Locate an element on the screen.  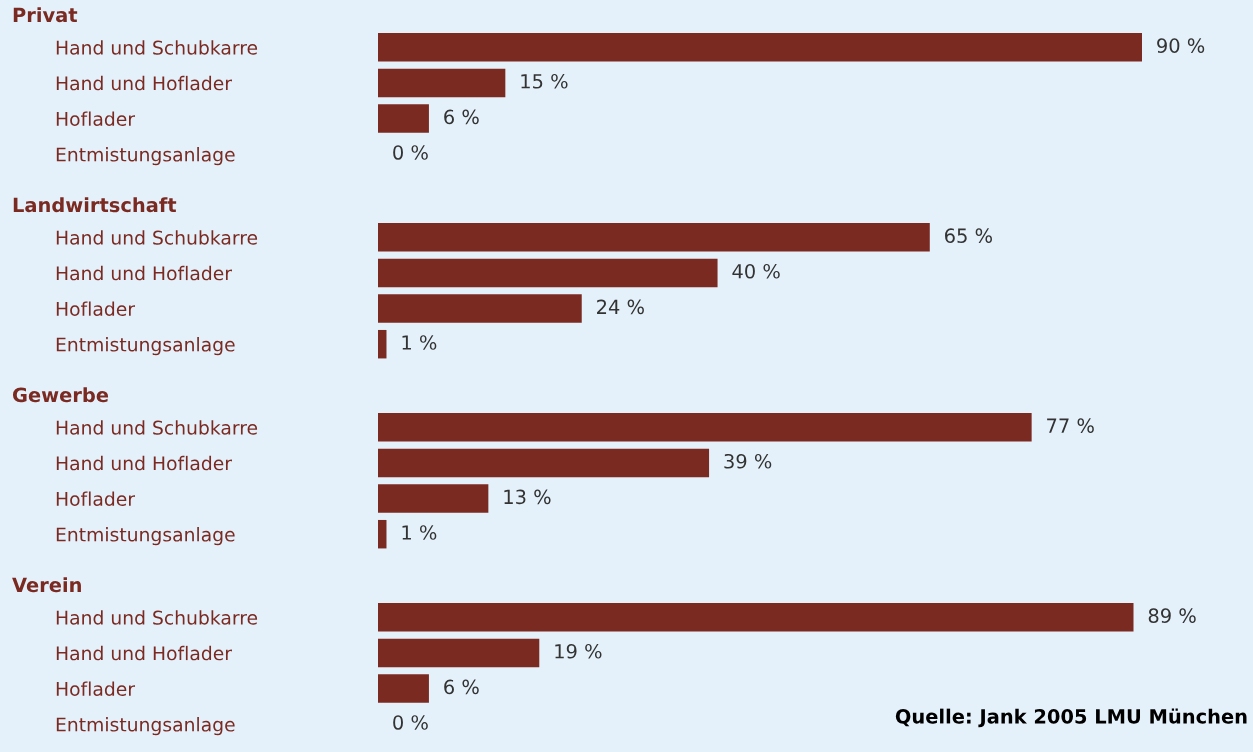
data-label: 77 % is located at coordinates (1070, 426).